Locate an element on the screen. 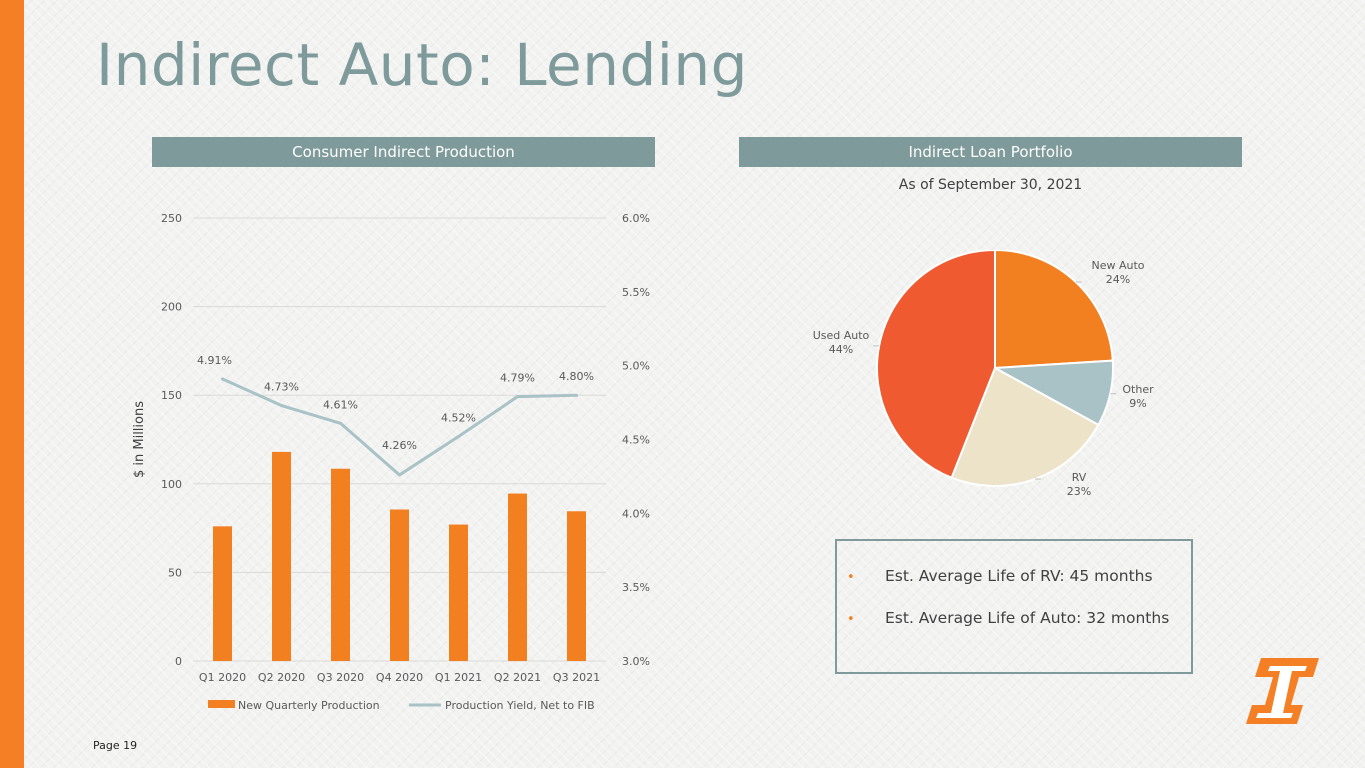 The height and width of the screenshot is (768, 1365). yield-data-label: 4.52% is located at coordinates (458, 418).